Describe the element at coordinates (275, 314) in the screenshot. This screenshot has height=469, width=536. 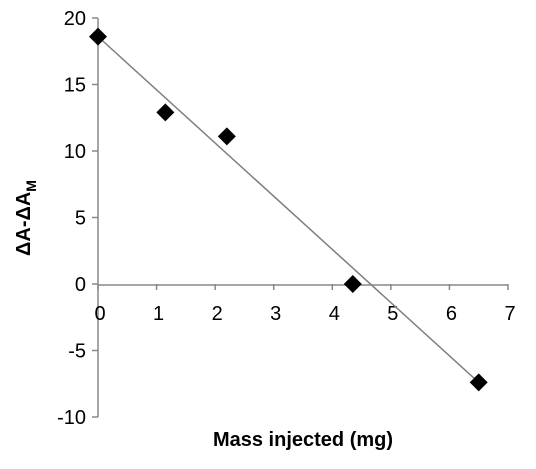
I see `x-tick-label: 3` at that location.